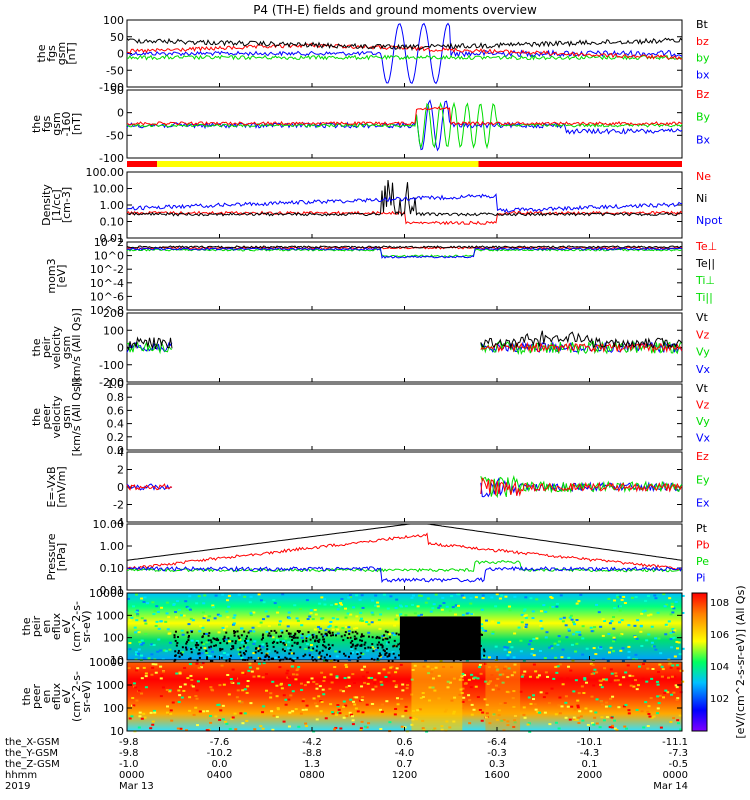 This screenshot has width=750, height=800. I want to click on colorbar-scale, so click(699, 662).